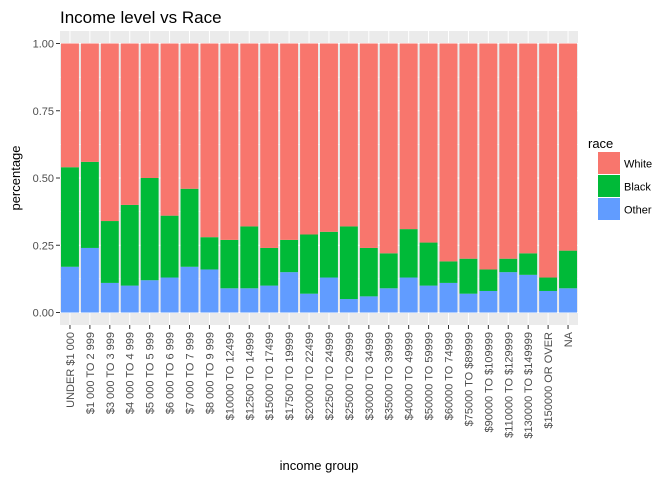  I want to click on y-tick-label: 0.25, so click(43, 246).